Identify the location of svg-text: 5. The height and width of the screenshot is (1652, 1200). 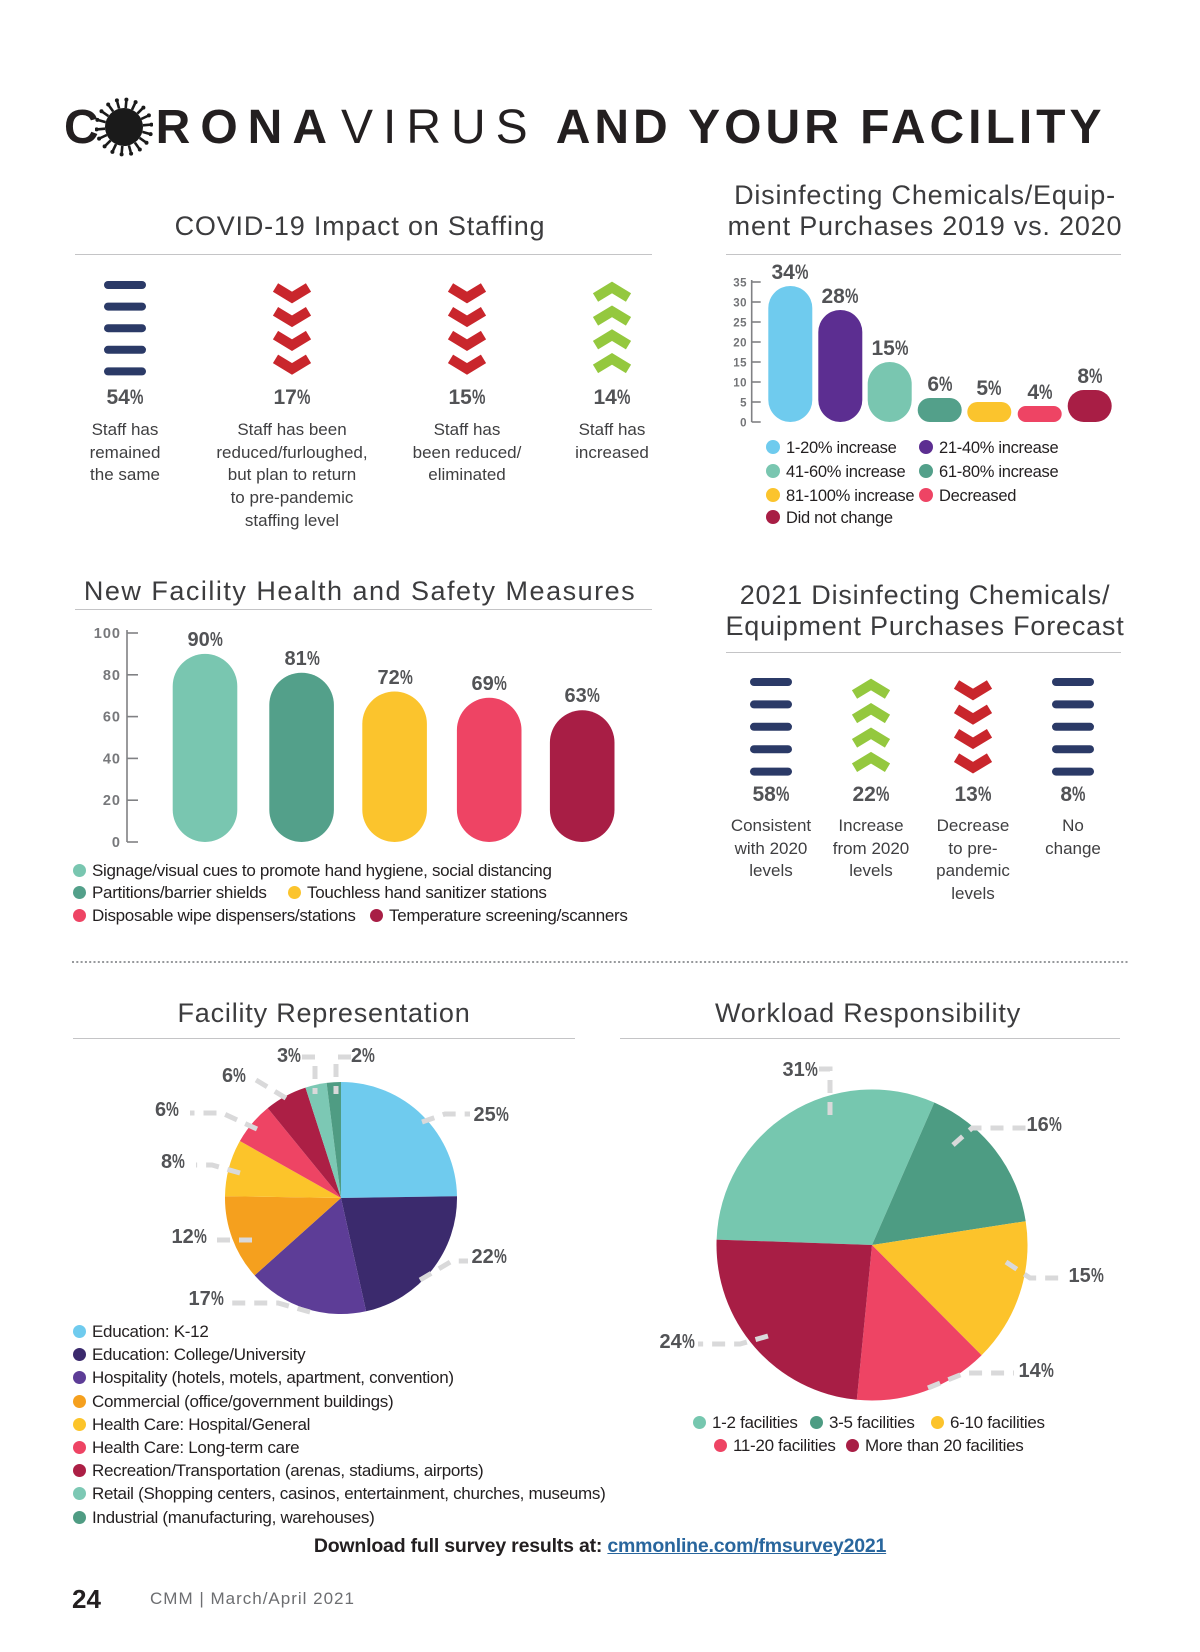
(743, 404).